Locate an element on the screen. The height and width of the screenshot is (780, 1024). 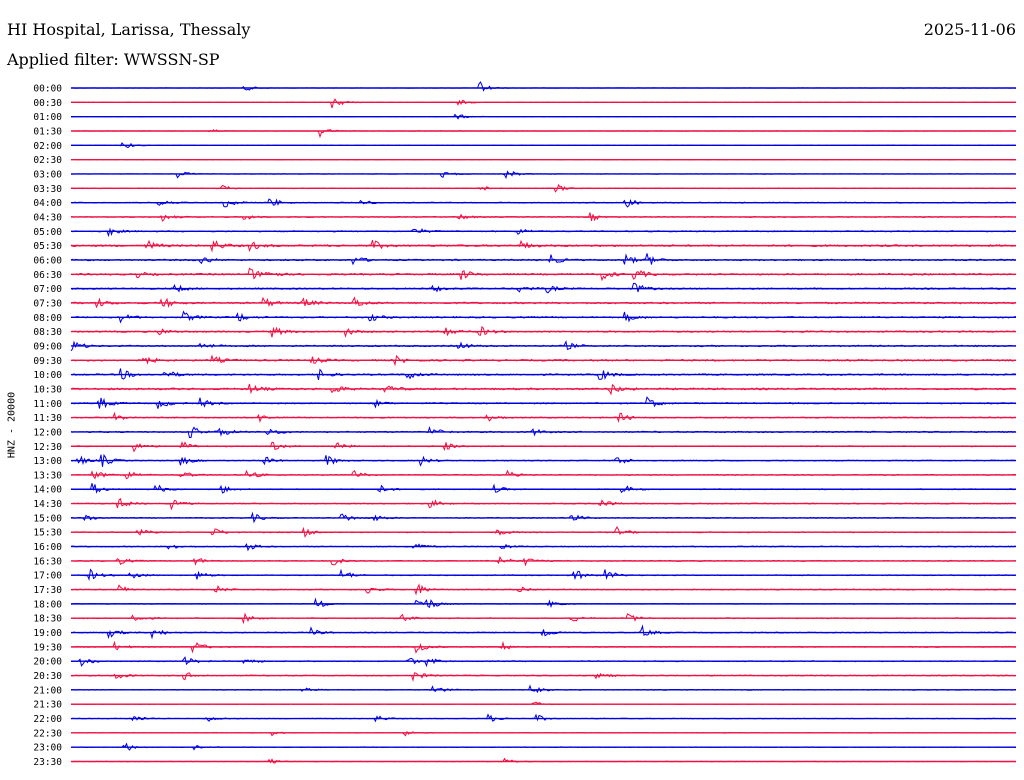
time-label: 20:00 is located at coordinates (47, 662).